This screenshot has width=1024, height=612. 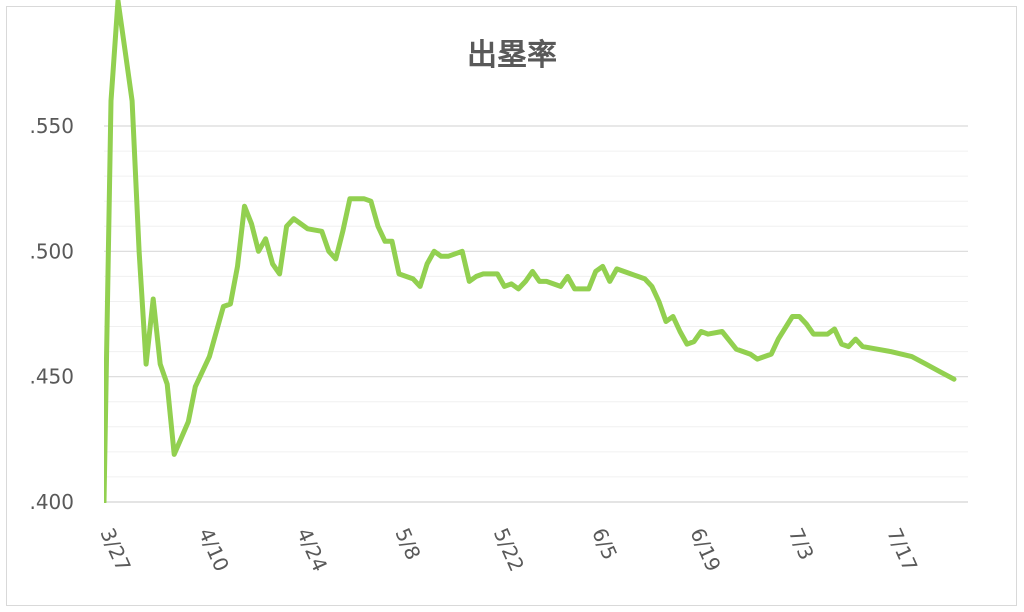 I want to click on chart-title: 出塁率, so click(x=512, y=55).